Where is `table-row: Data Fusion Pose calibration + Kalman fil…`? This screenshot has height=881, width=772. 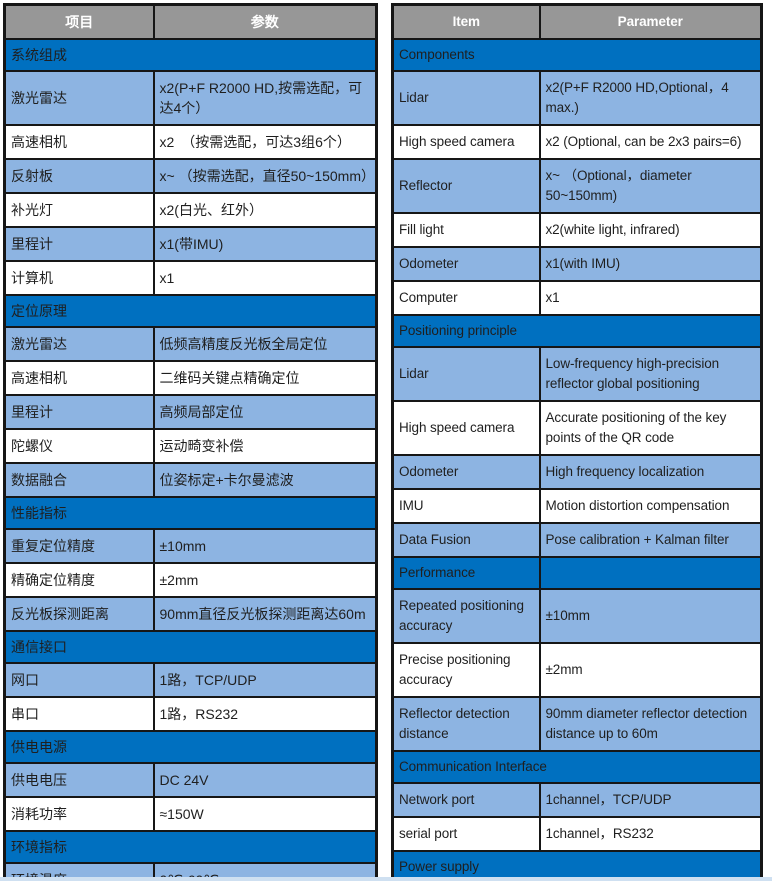
table-row: Data Fusion Pose calibration + Kalman fil… is located at coordinates (577, 540).